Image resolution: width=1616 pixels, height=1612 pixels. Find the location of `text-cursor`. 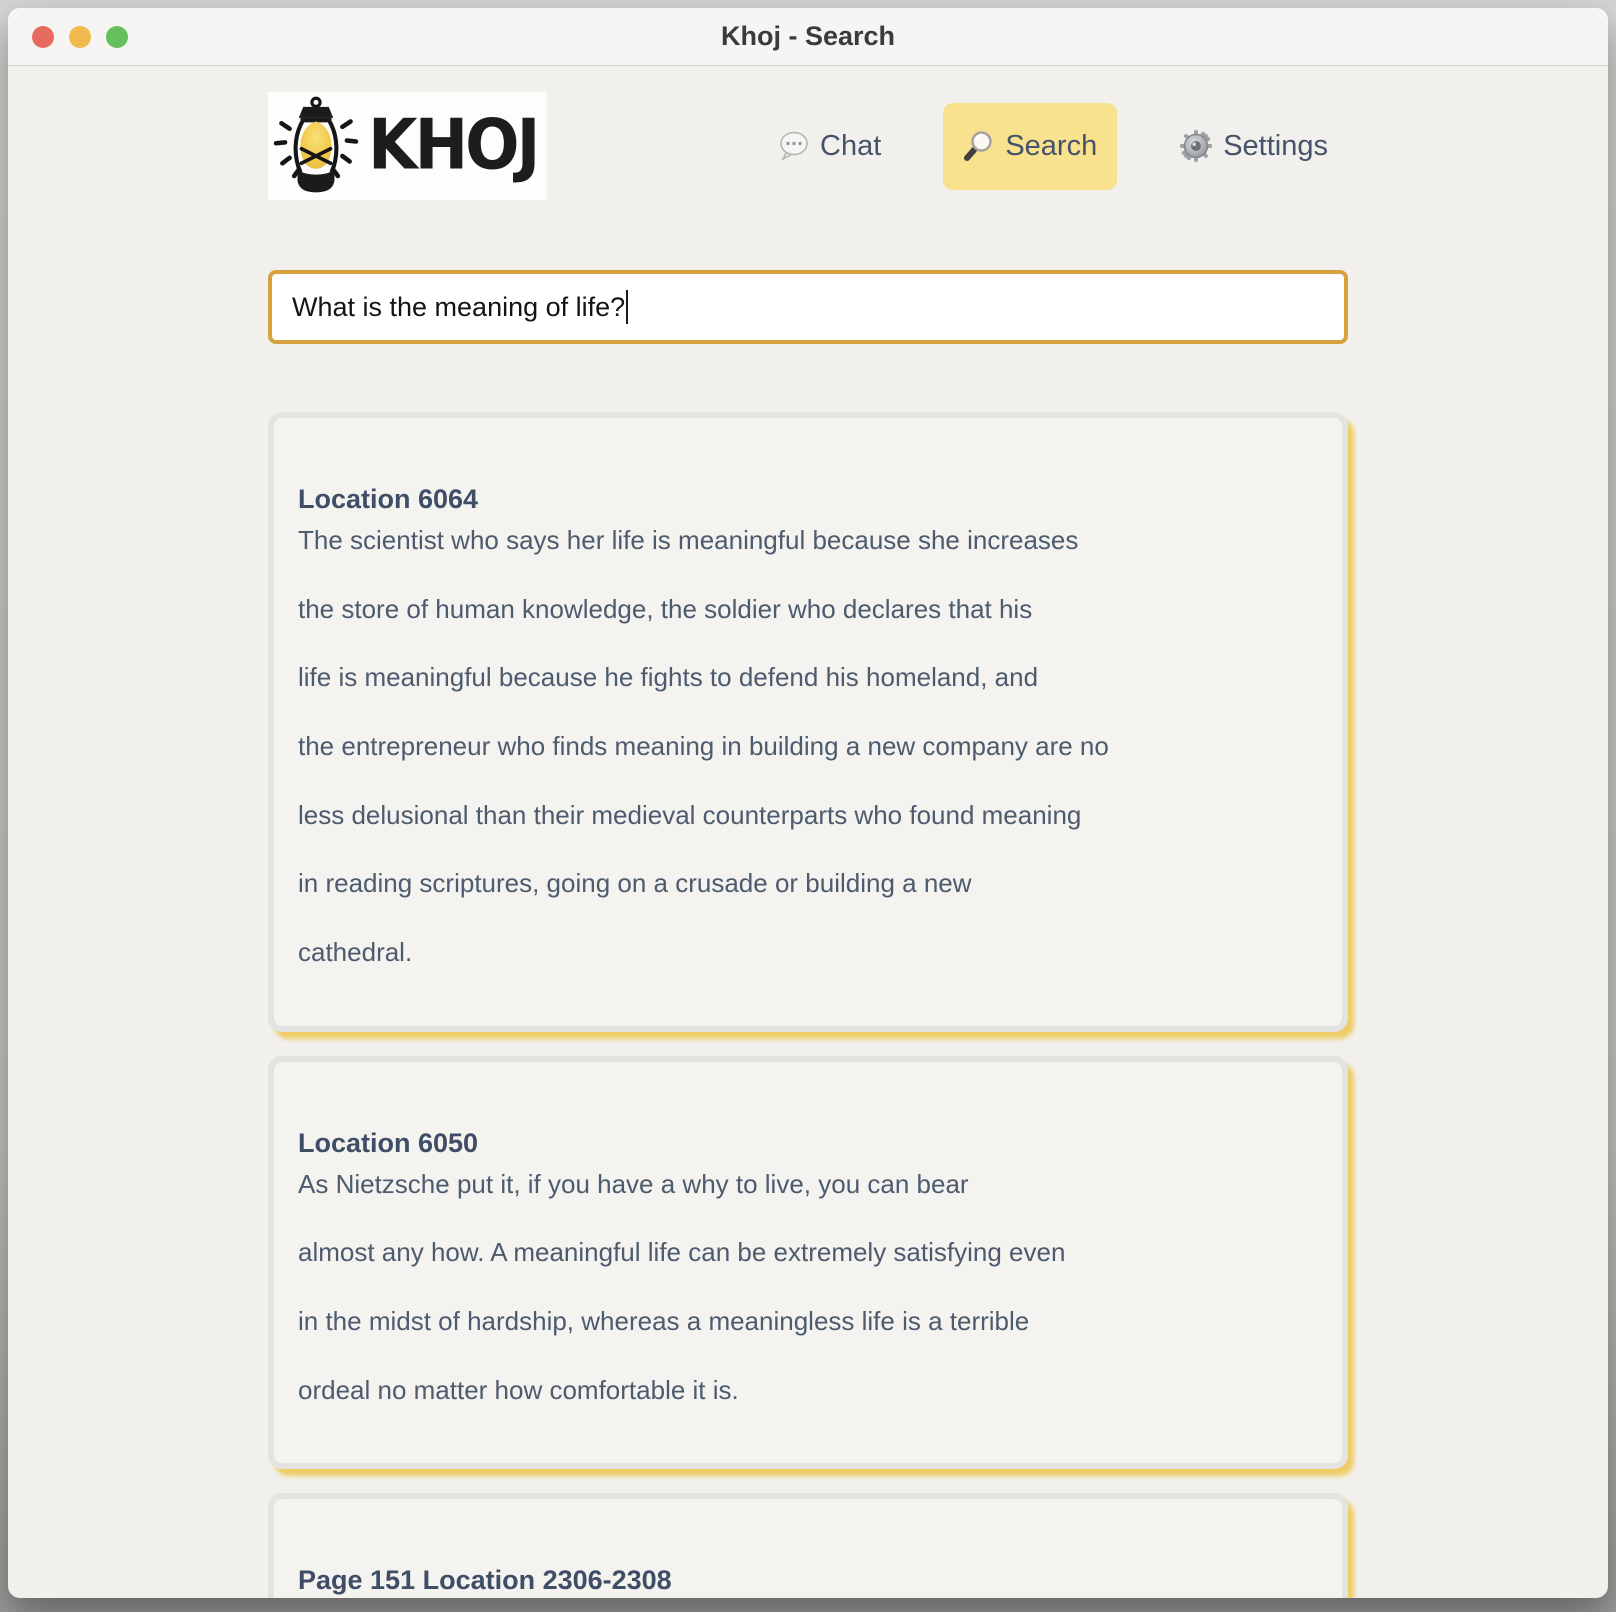

text-cursor is located at coordinates (627, 307).